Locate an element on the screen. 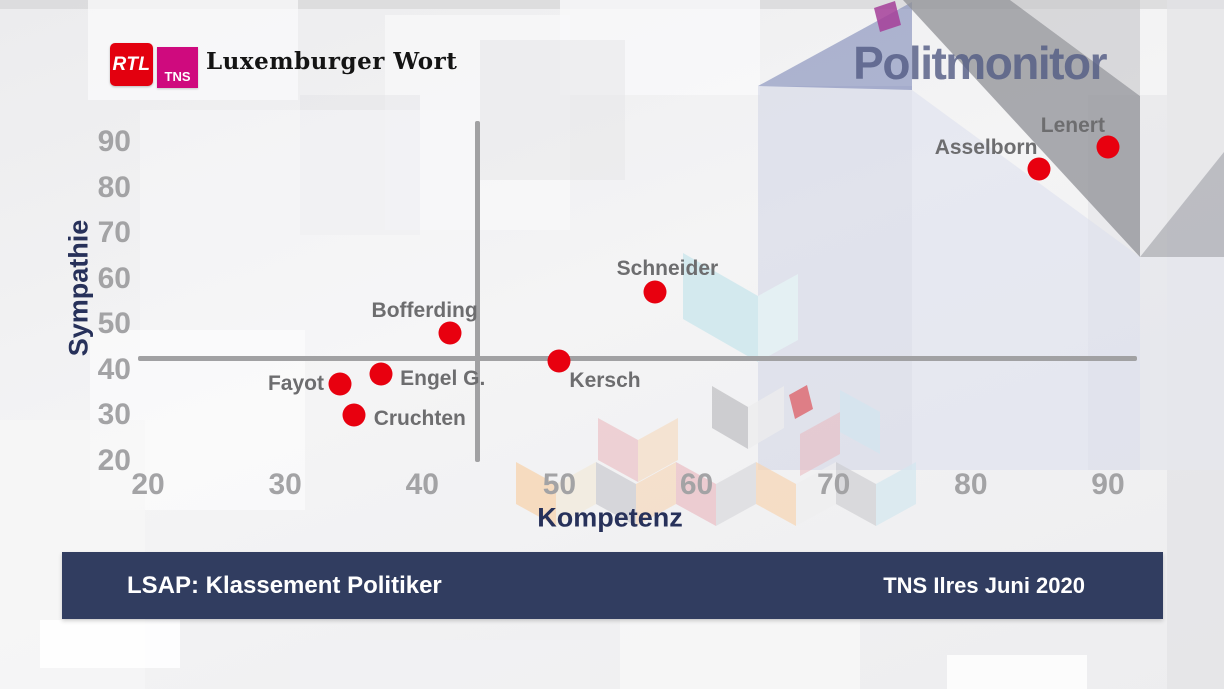 This screenshot has height=689, width=1224. data-point-label-engel-g: Engel G. is located at coordinates (443, 379).